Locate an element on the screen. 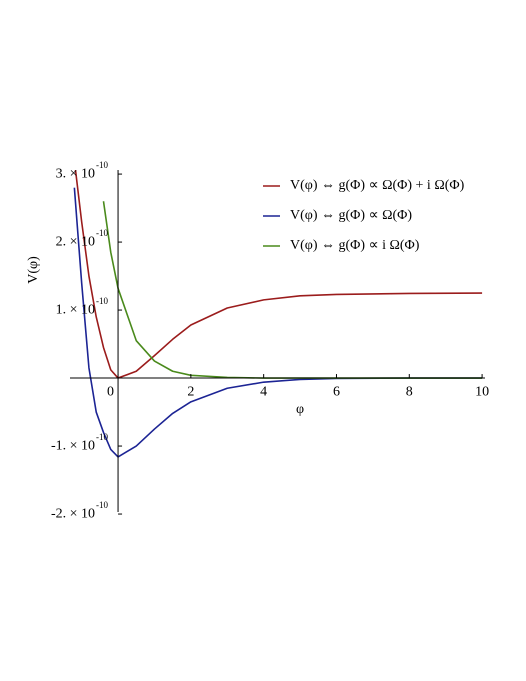 The height and width of the screenshot is (681, 526). y-tick-label: -2. × 10 is located at coordinates (73, 513).